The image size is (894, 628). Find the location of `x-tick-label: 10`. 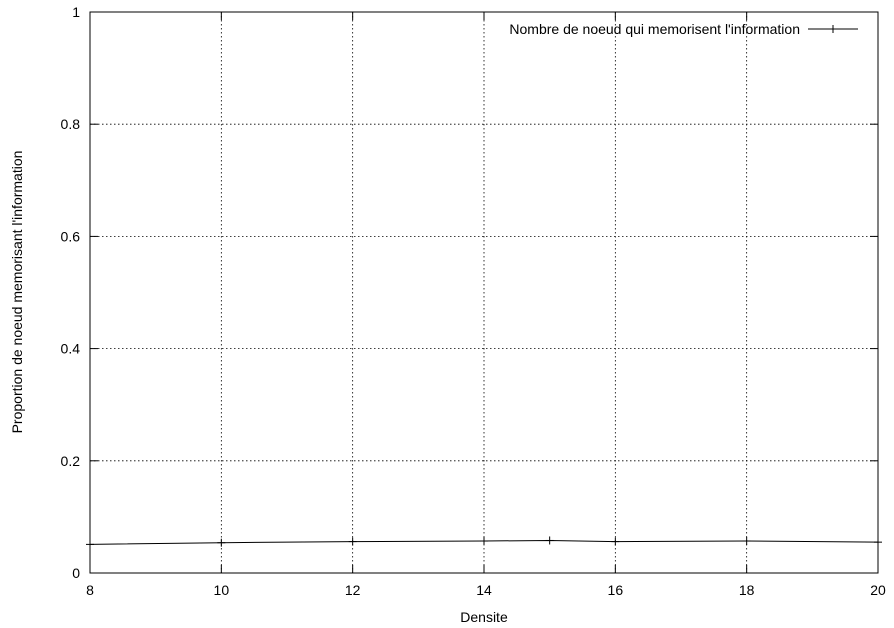

x-tick-label: 10 is located at coordinates (222, 590).